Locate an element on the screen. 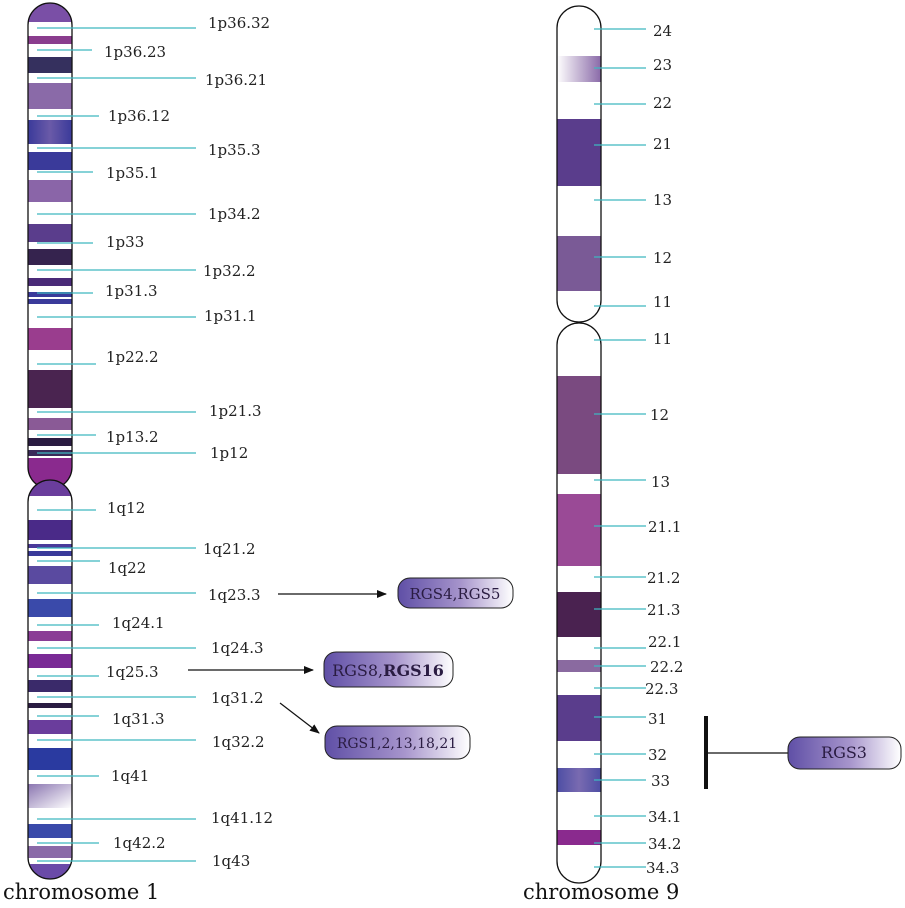  chromosome-1-p-arm is located at coordinates (50, 246).